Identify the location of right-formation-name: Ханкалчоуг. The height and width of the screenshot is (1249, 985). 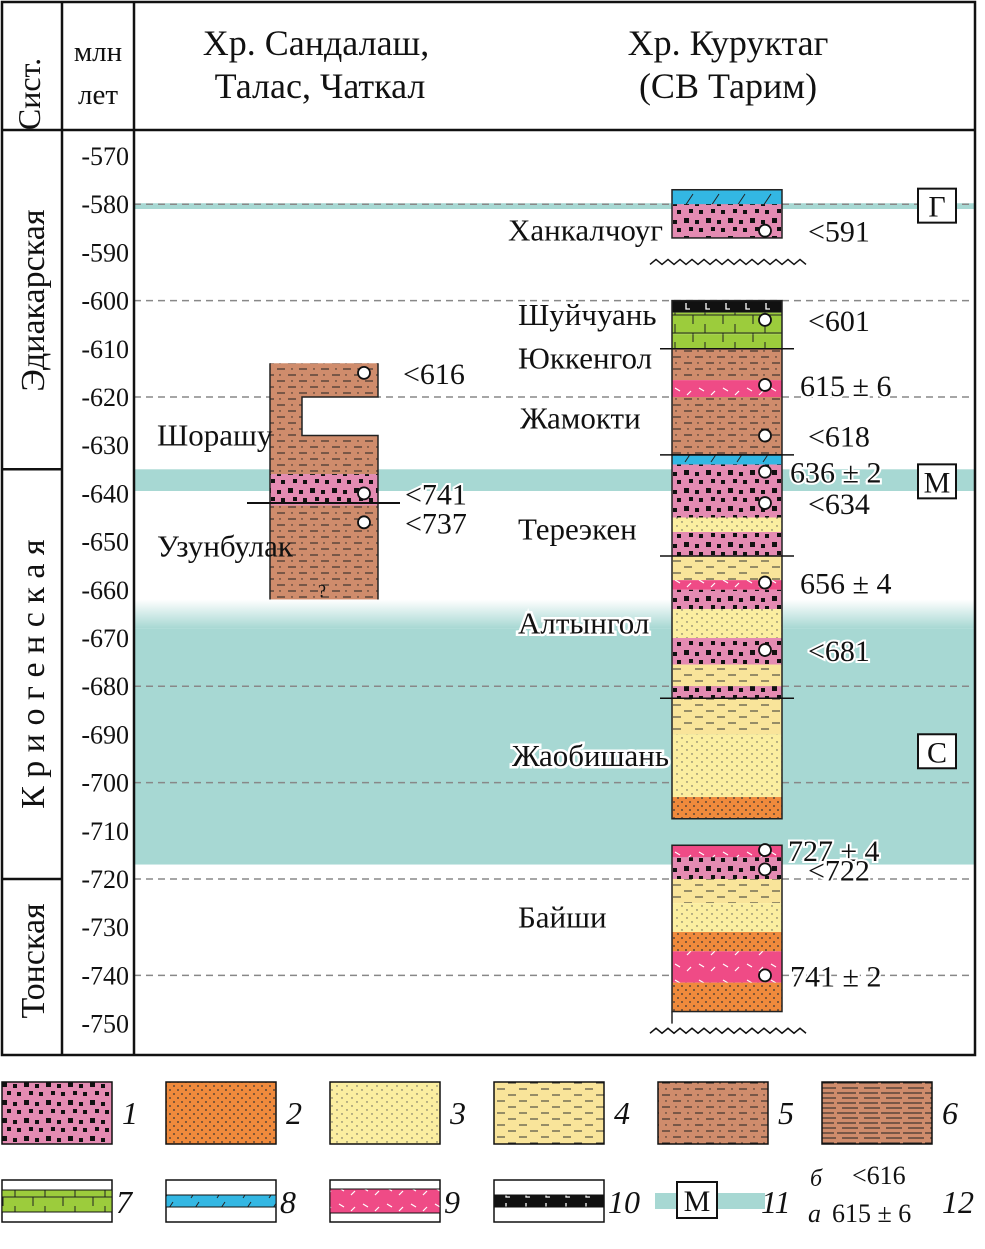
(585, 230).